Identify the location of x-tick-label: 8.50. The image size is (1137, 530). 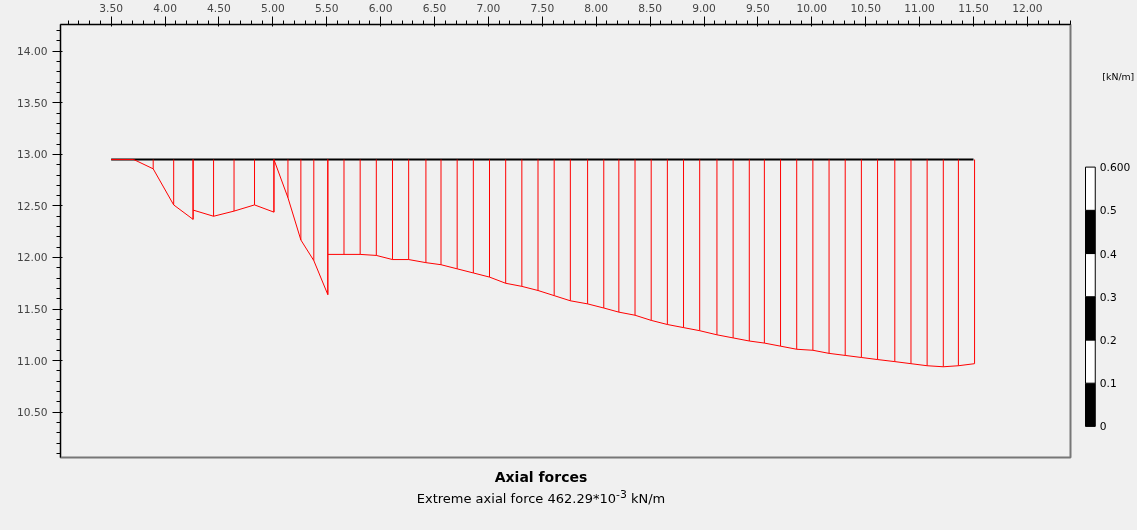
(650, 8).